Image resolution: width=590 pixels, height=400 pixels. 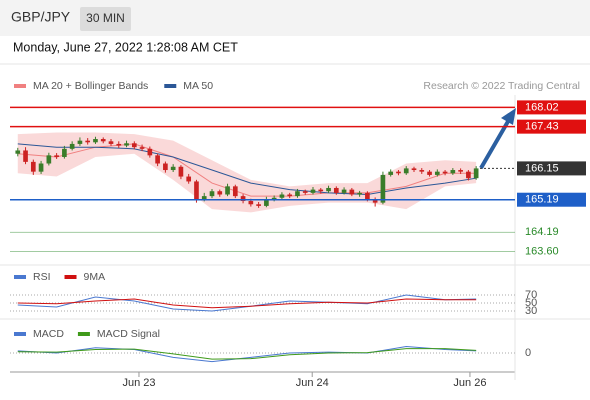 I want to click on y-tick-label: 70, so click(x=531, y=295).